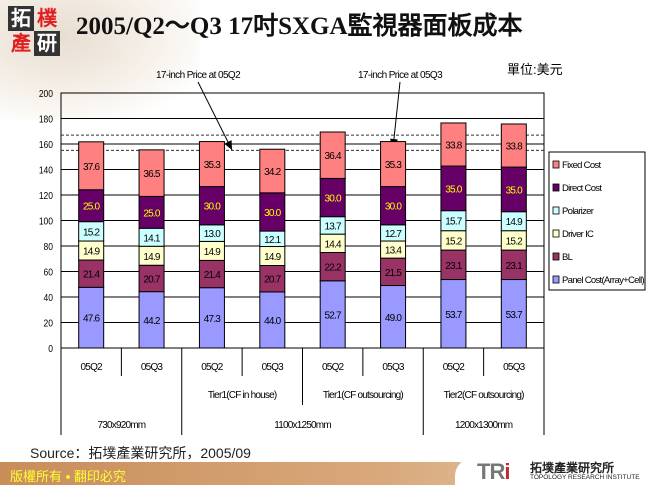  I want to click on tri-logo-en: TOPOLOGY RESEARCH INSTITUTE, so click(585, 477).